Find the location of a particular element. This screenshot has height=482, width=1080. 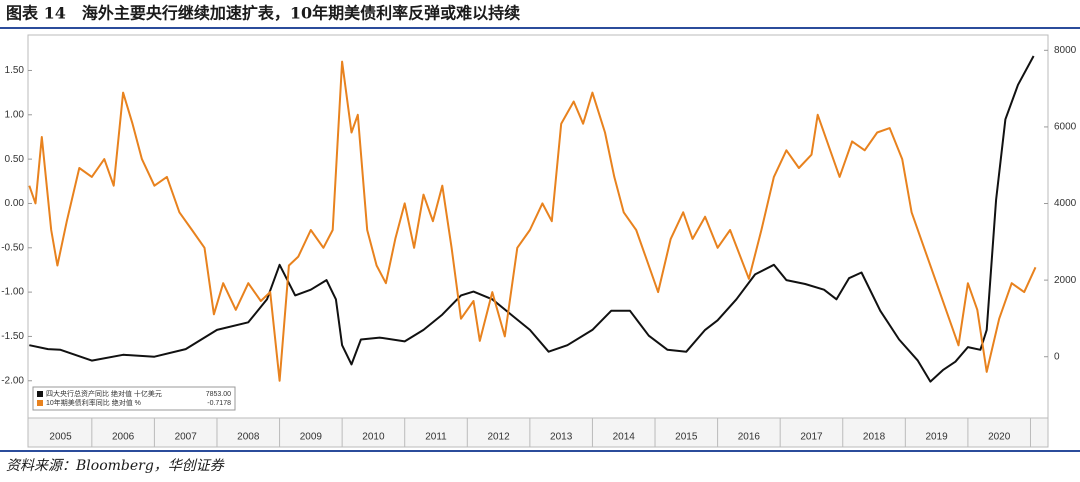

y-tick-label: -0.50 is located at coordinates (12, 247).